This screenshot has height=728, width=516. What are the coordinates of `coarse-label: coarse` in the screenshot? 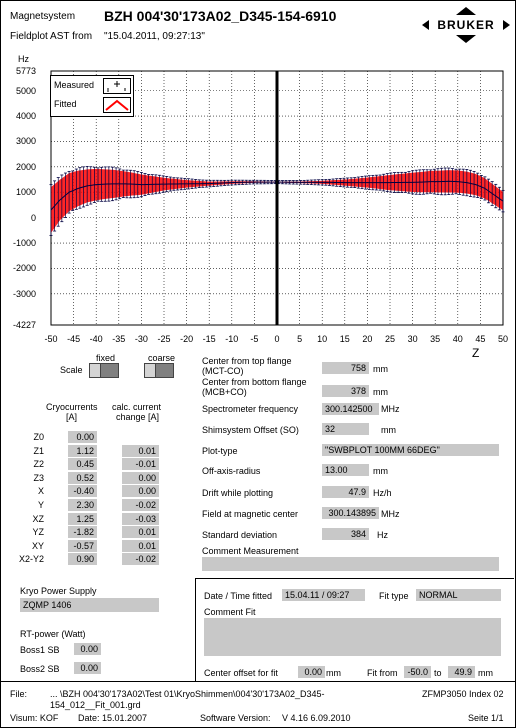 It's located at (161, 358).